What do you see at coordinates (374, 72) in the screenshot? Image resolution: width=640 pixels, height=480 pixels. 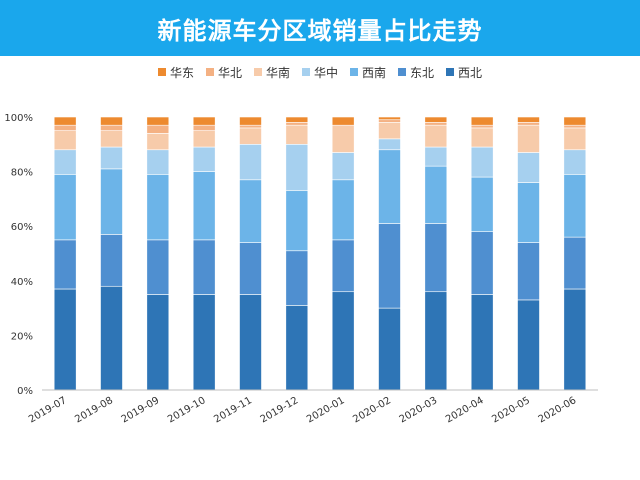 I see `legend-label: 西南` at bounding box center [374, 72].